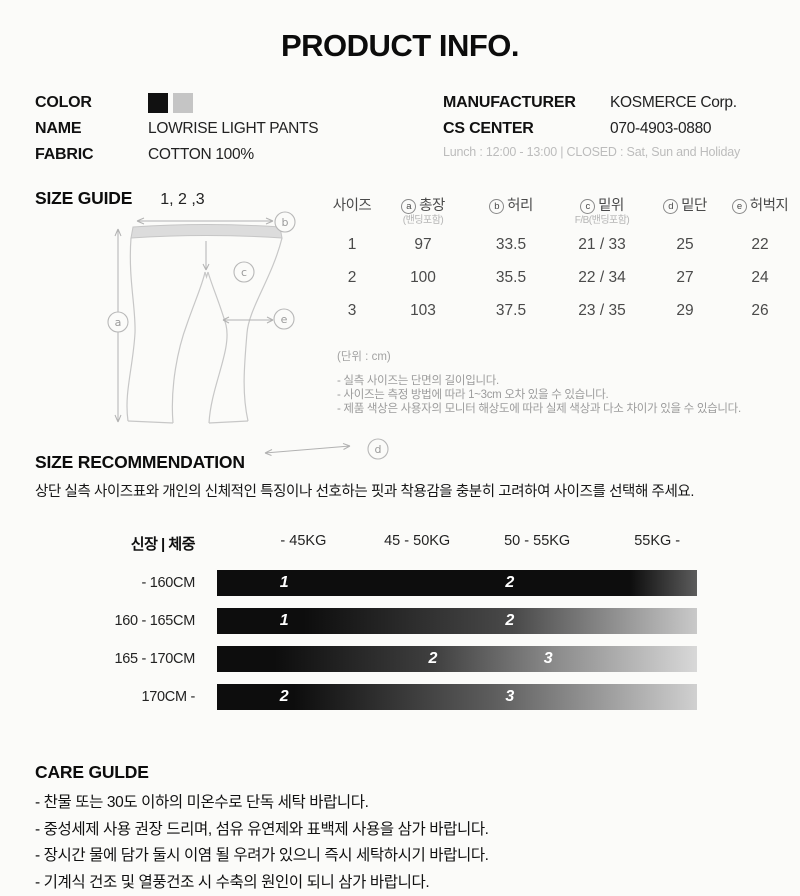  I want to click on height-row-label: 170CM -, so click(168, 697).